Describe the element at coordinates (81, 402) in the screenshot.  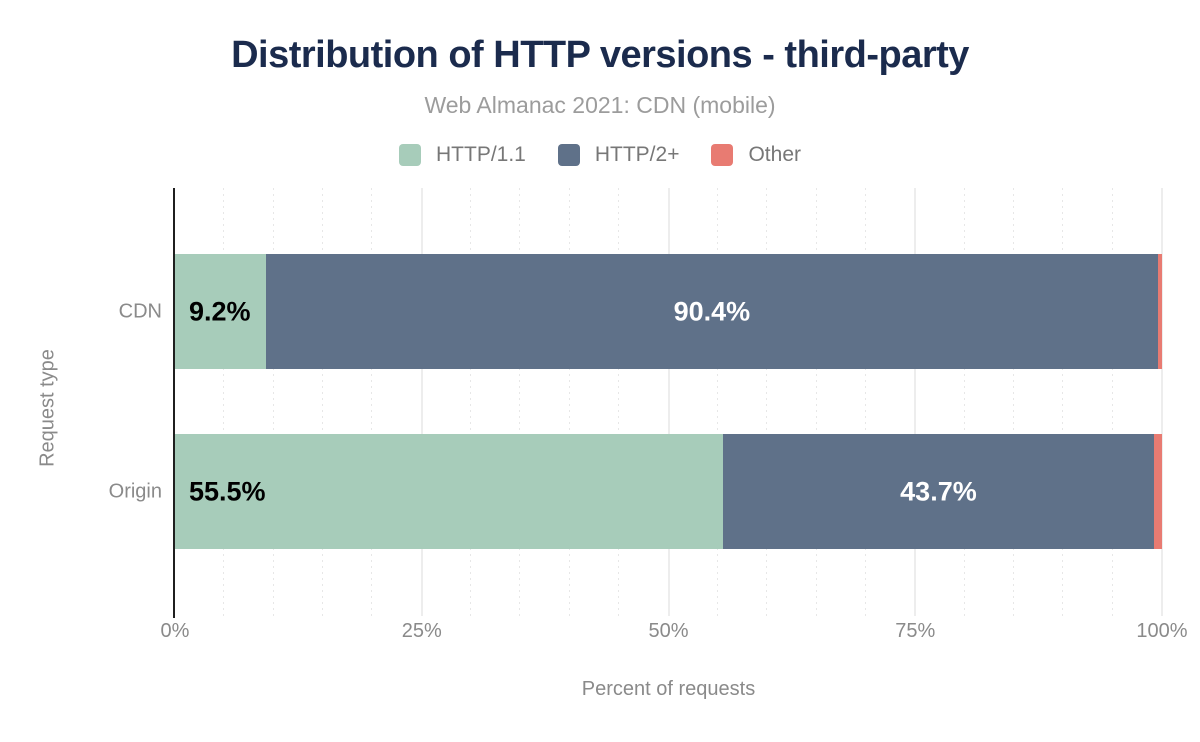
I see `y-axis-labels: CDN Origin` at that location.